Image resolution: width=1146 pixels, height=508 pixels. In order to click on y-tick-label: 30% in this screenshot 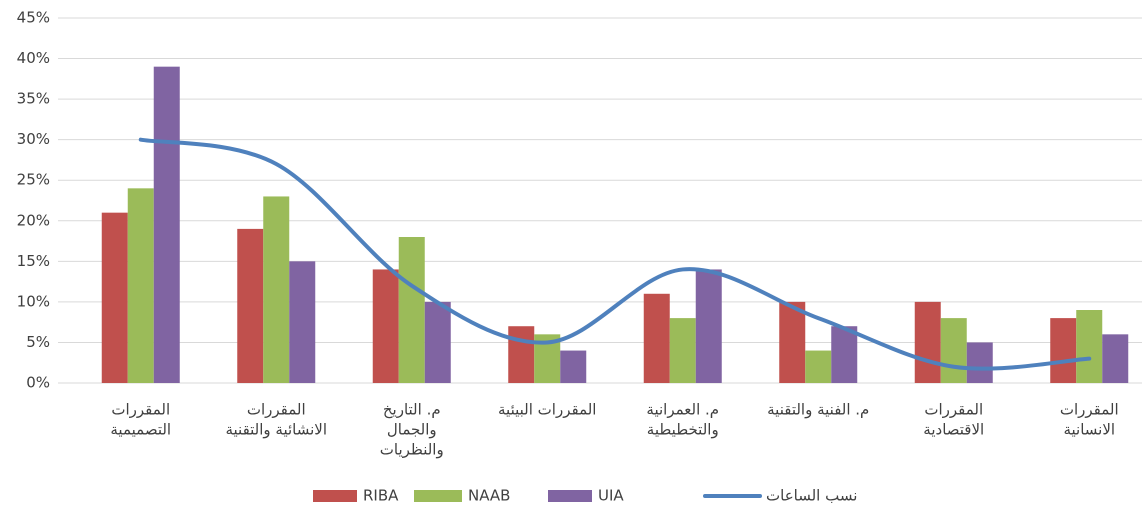, I will do `click(33, 139)`.